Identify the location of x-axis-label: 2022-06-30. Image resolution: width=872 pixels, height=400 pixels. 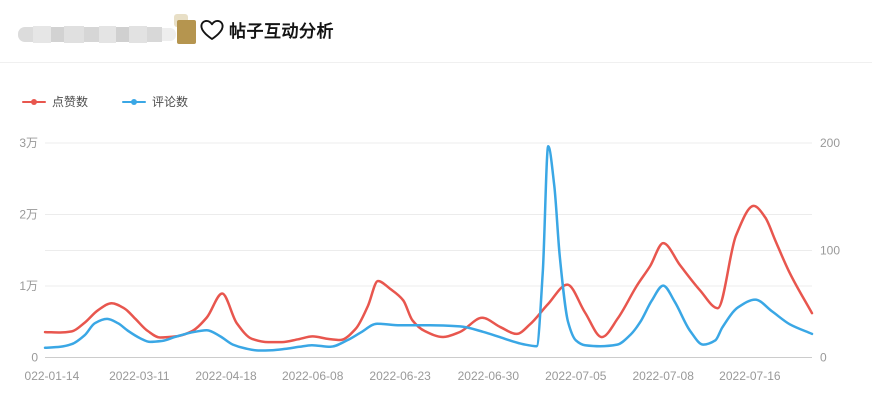
(489, 376).